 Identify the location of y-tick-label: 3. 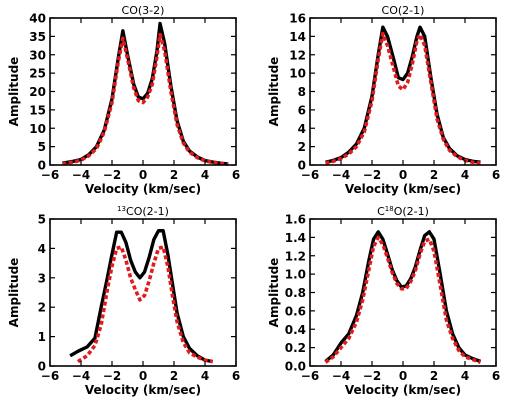
(42, 278).